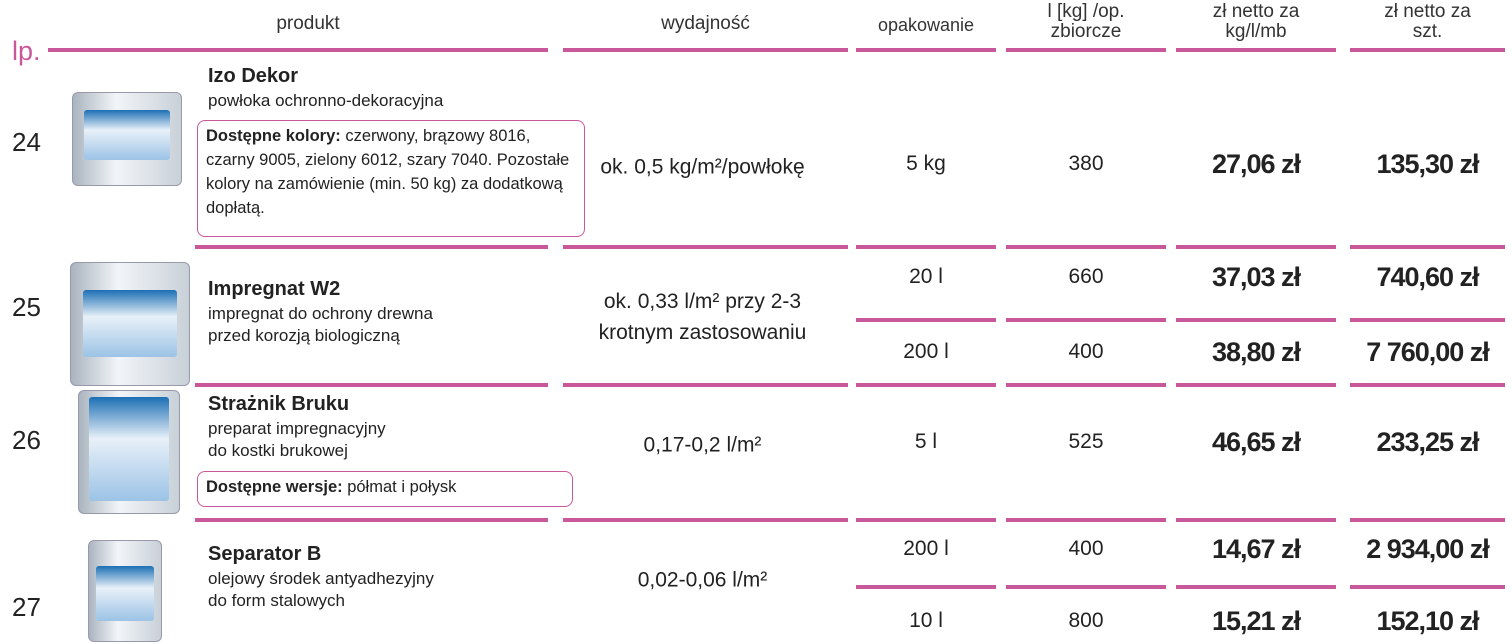 Image resolution: width=1512 pixels, height=644 pixels. What do you see at coordinates (1256, 352) in the screenshot?
I see `price-per-unit: 38,80 zł` at bounding box center [1256, 352].